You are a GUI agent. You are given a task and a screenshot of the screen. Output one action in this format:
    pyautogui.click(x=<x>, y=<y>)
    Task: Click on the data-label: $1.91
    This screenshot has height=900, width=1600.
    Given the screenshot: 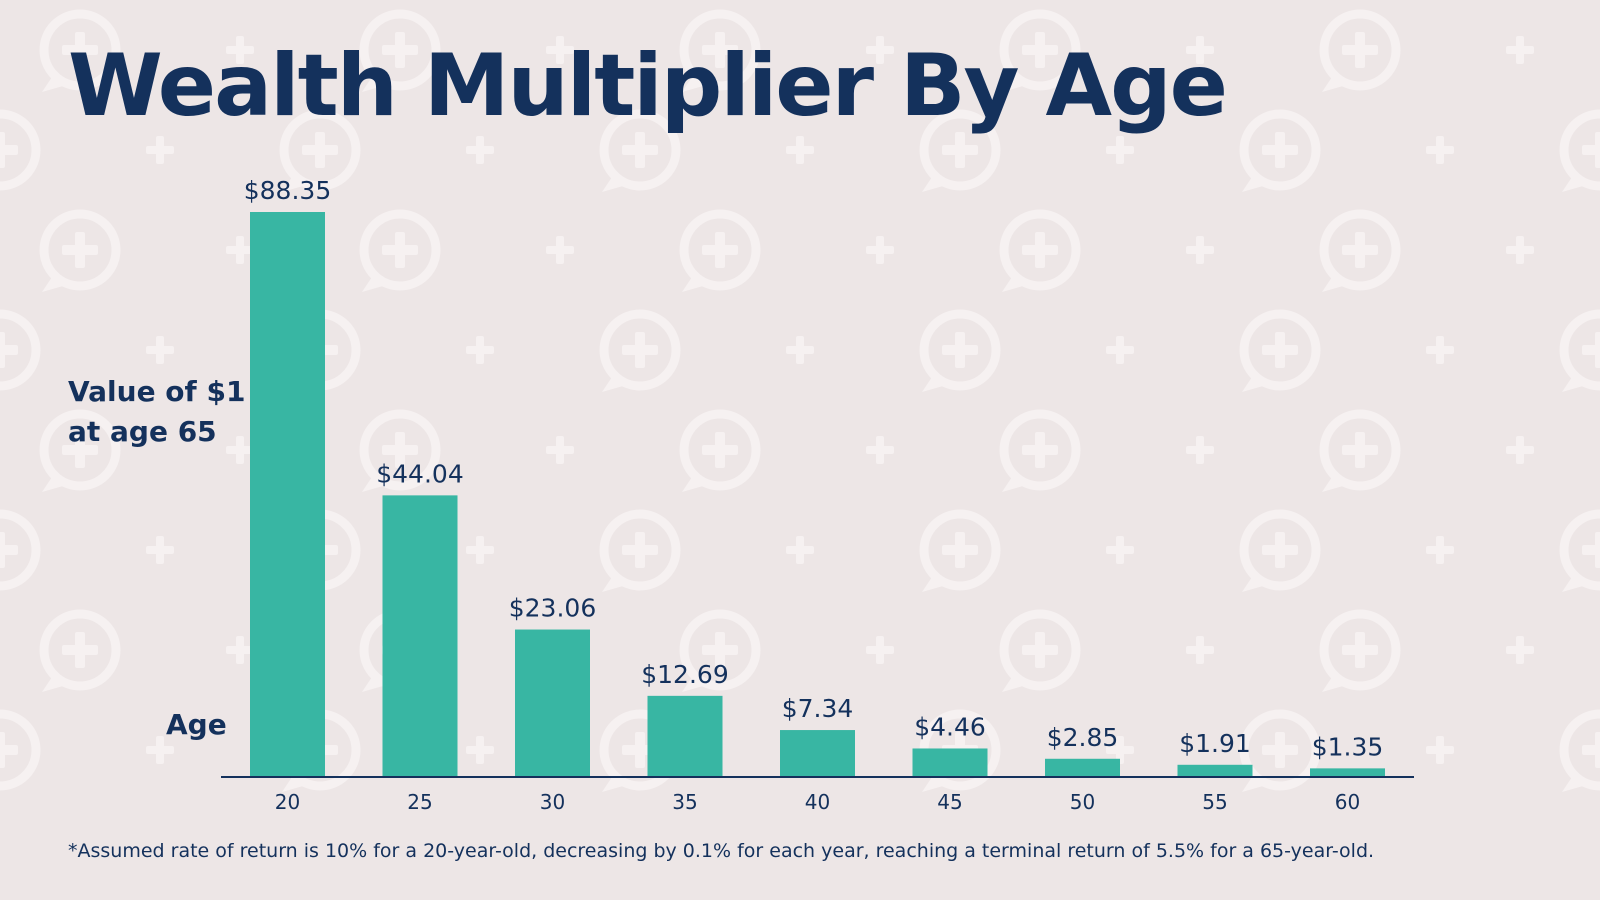 What is the action you would take?
    pyautogui.click(x=1215, y=743)
    